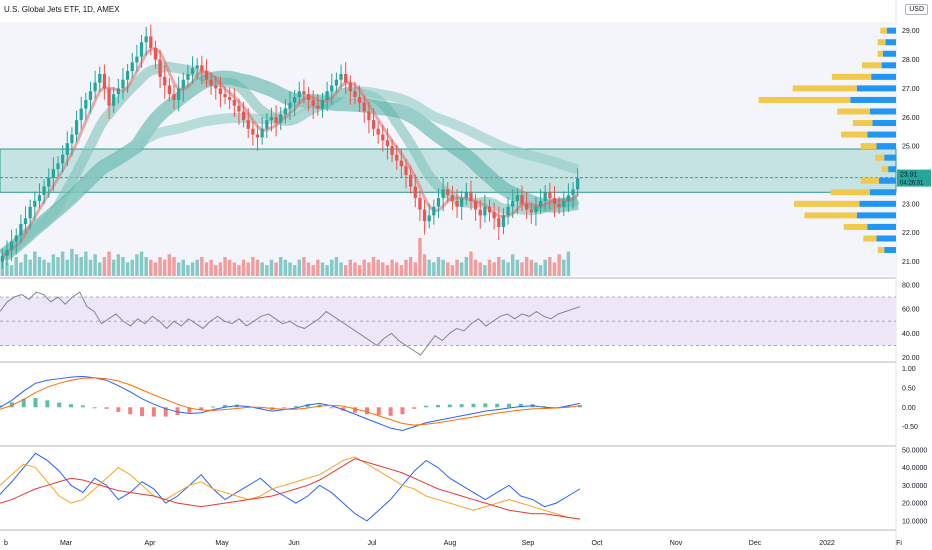 This screenshot has height=550, width=932. What do you see at coordinates (914, 504) in the screenshot?
I see `indicator-axis-tick: 20.0000` at bounding box center [914, 504].